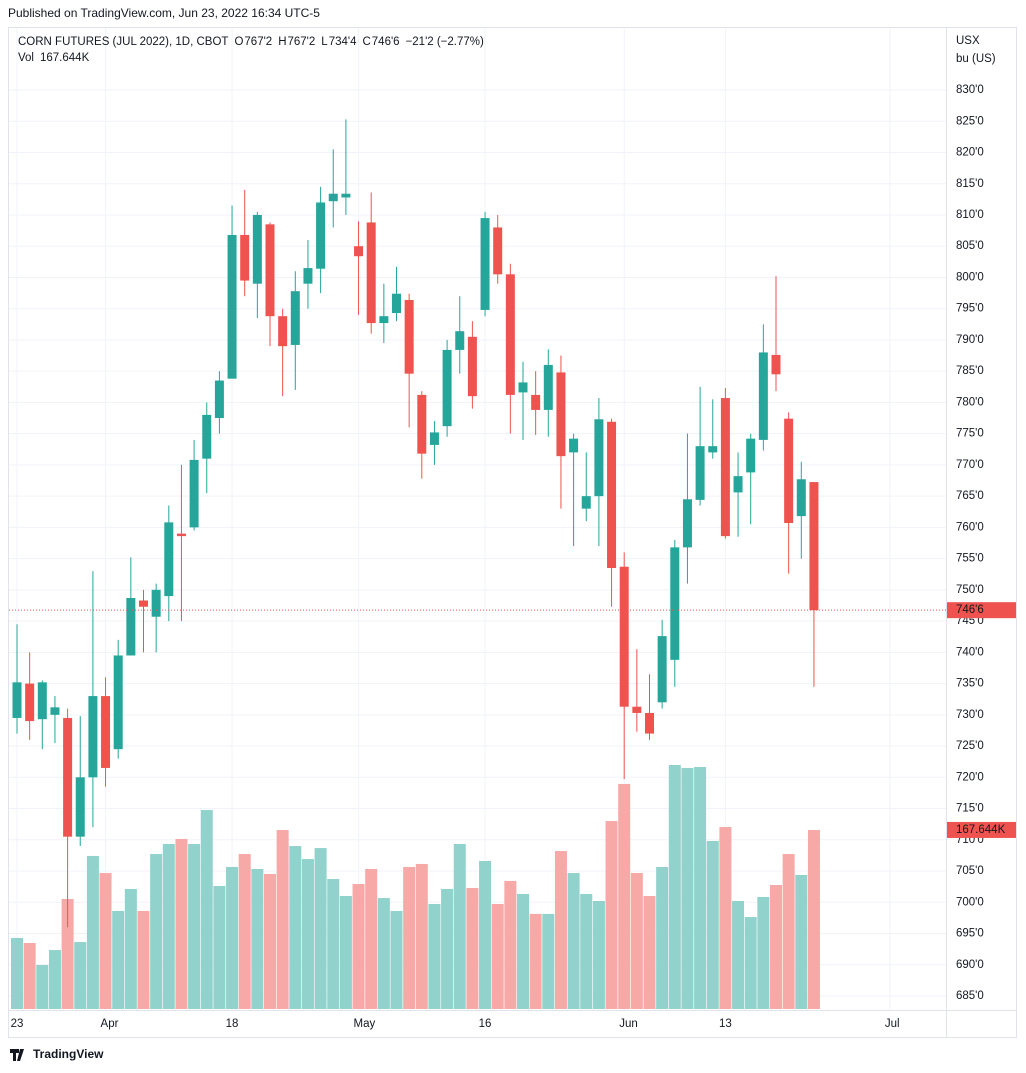  I want to click on y-tick-label: 785'0, so click(970, 371).